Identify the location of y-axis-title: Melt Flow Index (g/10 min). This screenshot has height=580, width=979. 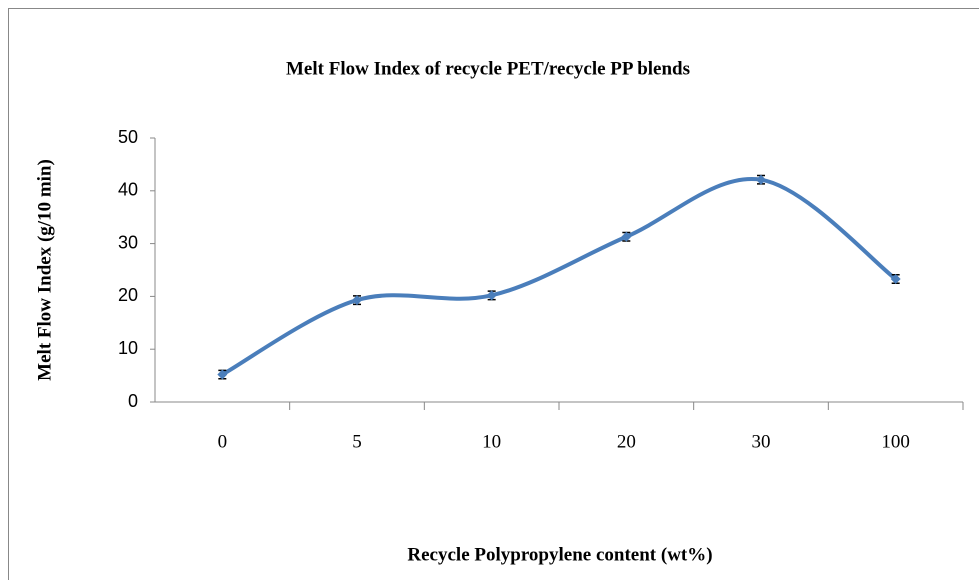
(44, 270).